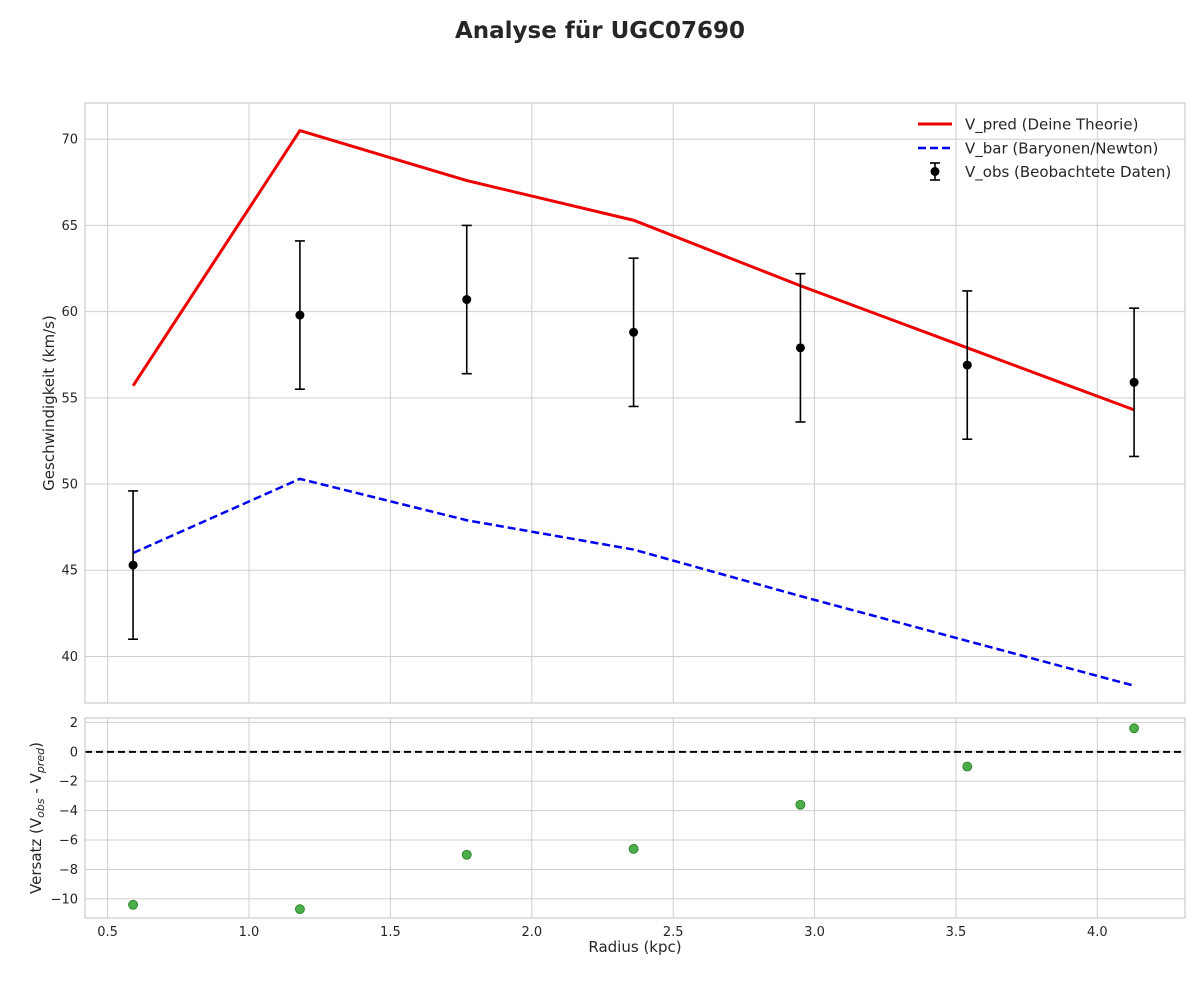  Describe the element at coordinates (40, 808) in the screenshot. I see `residual-ylabel-sub-obs: obs` at that location.